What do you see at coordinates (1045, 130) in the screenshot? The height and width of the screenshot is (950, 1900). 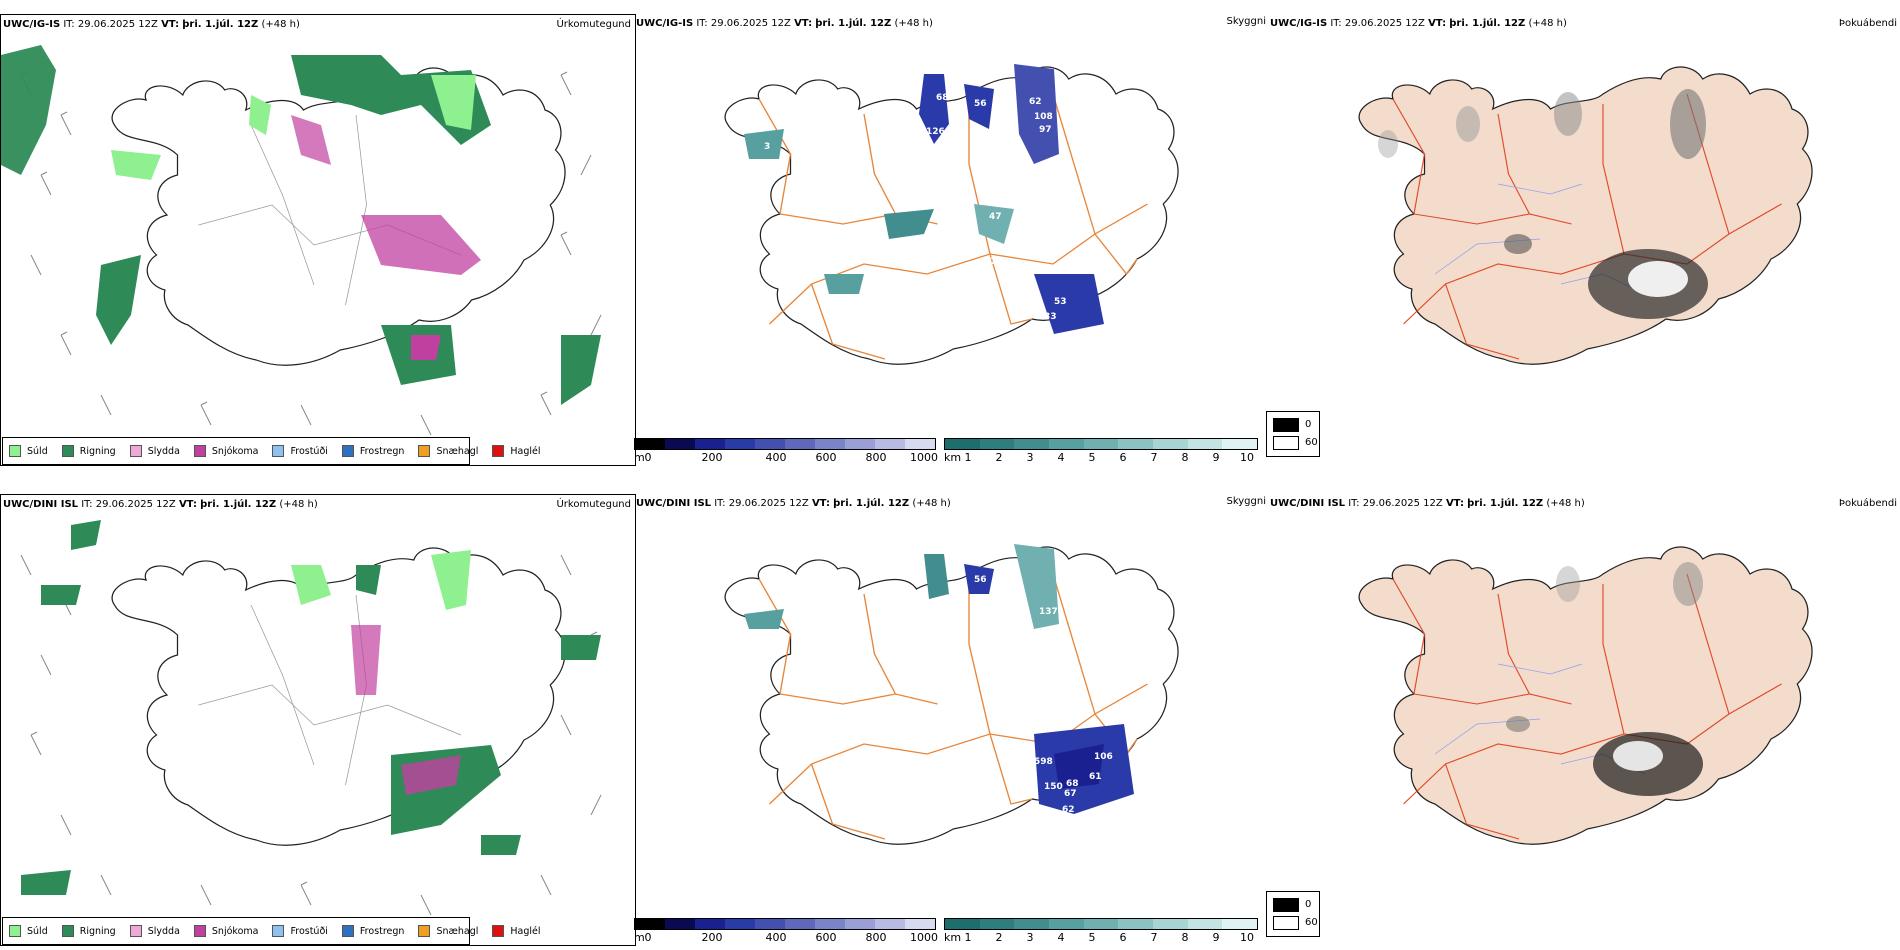 I see `cloud-label: 97` at bounding box center [1045, 130].